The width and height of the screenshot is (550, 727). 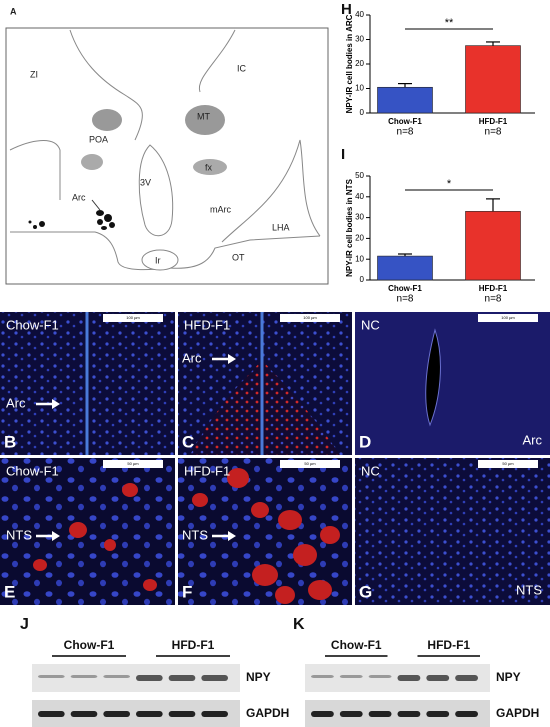 I want to click on y-tick-label: 40, so click(x=359, y=14).